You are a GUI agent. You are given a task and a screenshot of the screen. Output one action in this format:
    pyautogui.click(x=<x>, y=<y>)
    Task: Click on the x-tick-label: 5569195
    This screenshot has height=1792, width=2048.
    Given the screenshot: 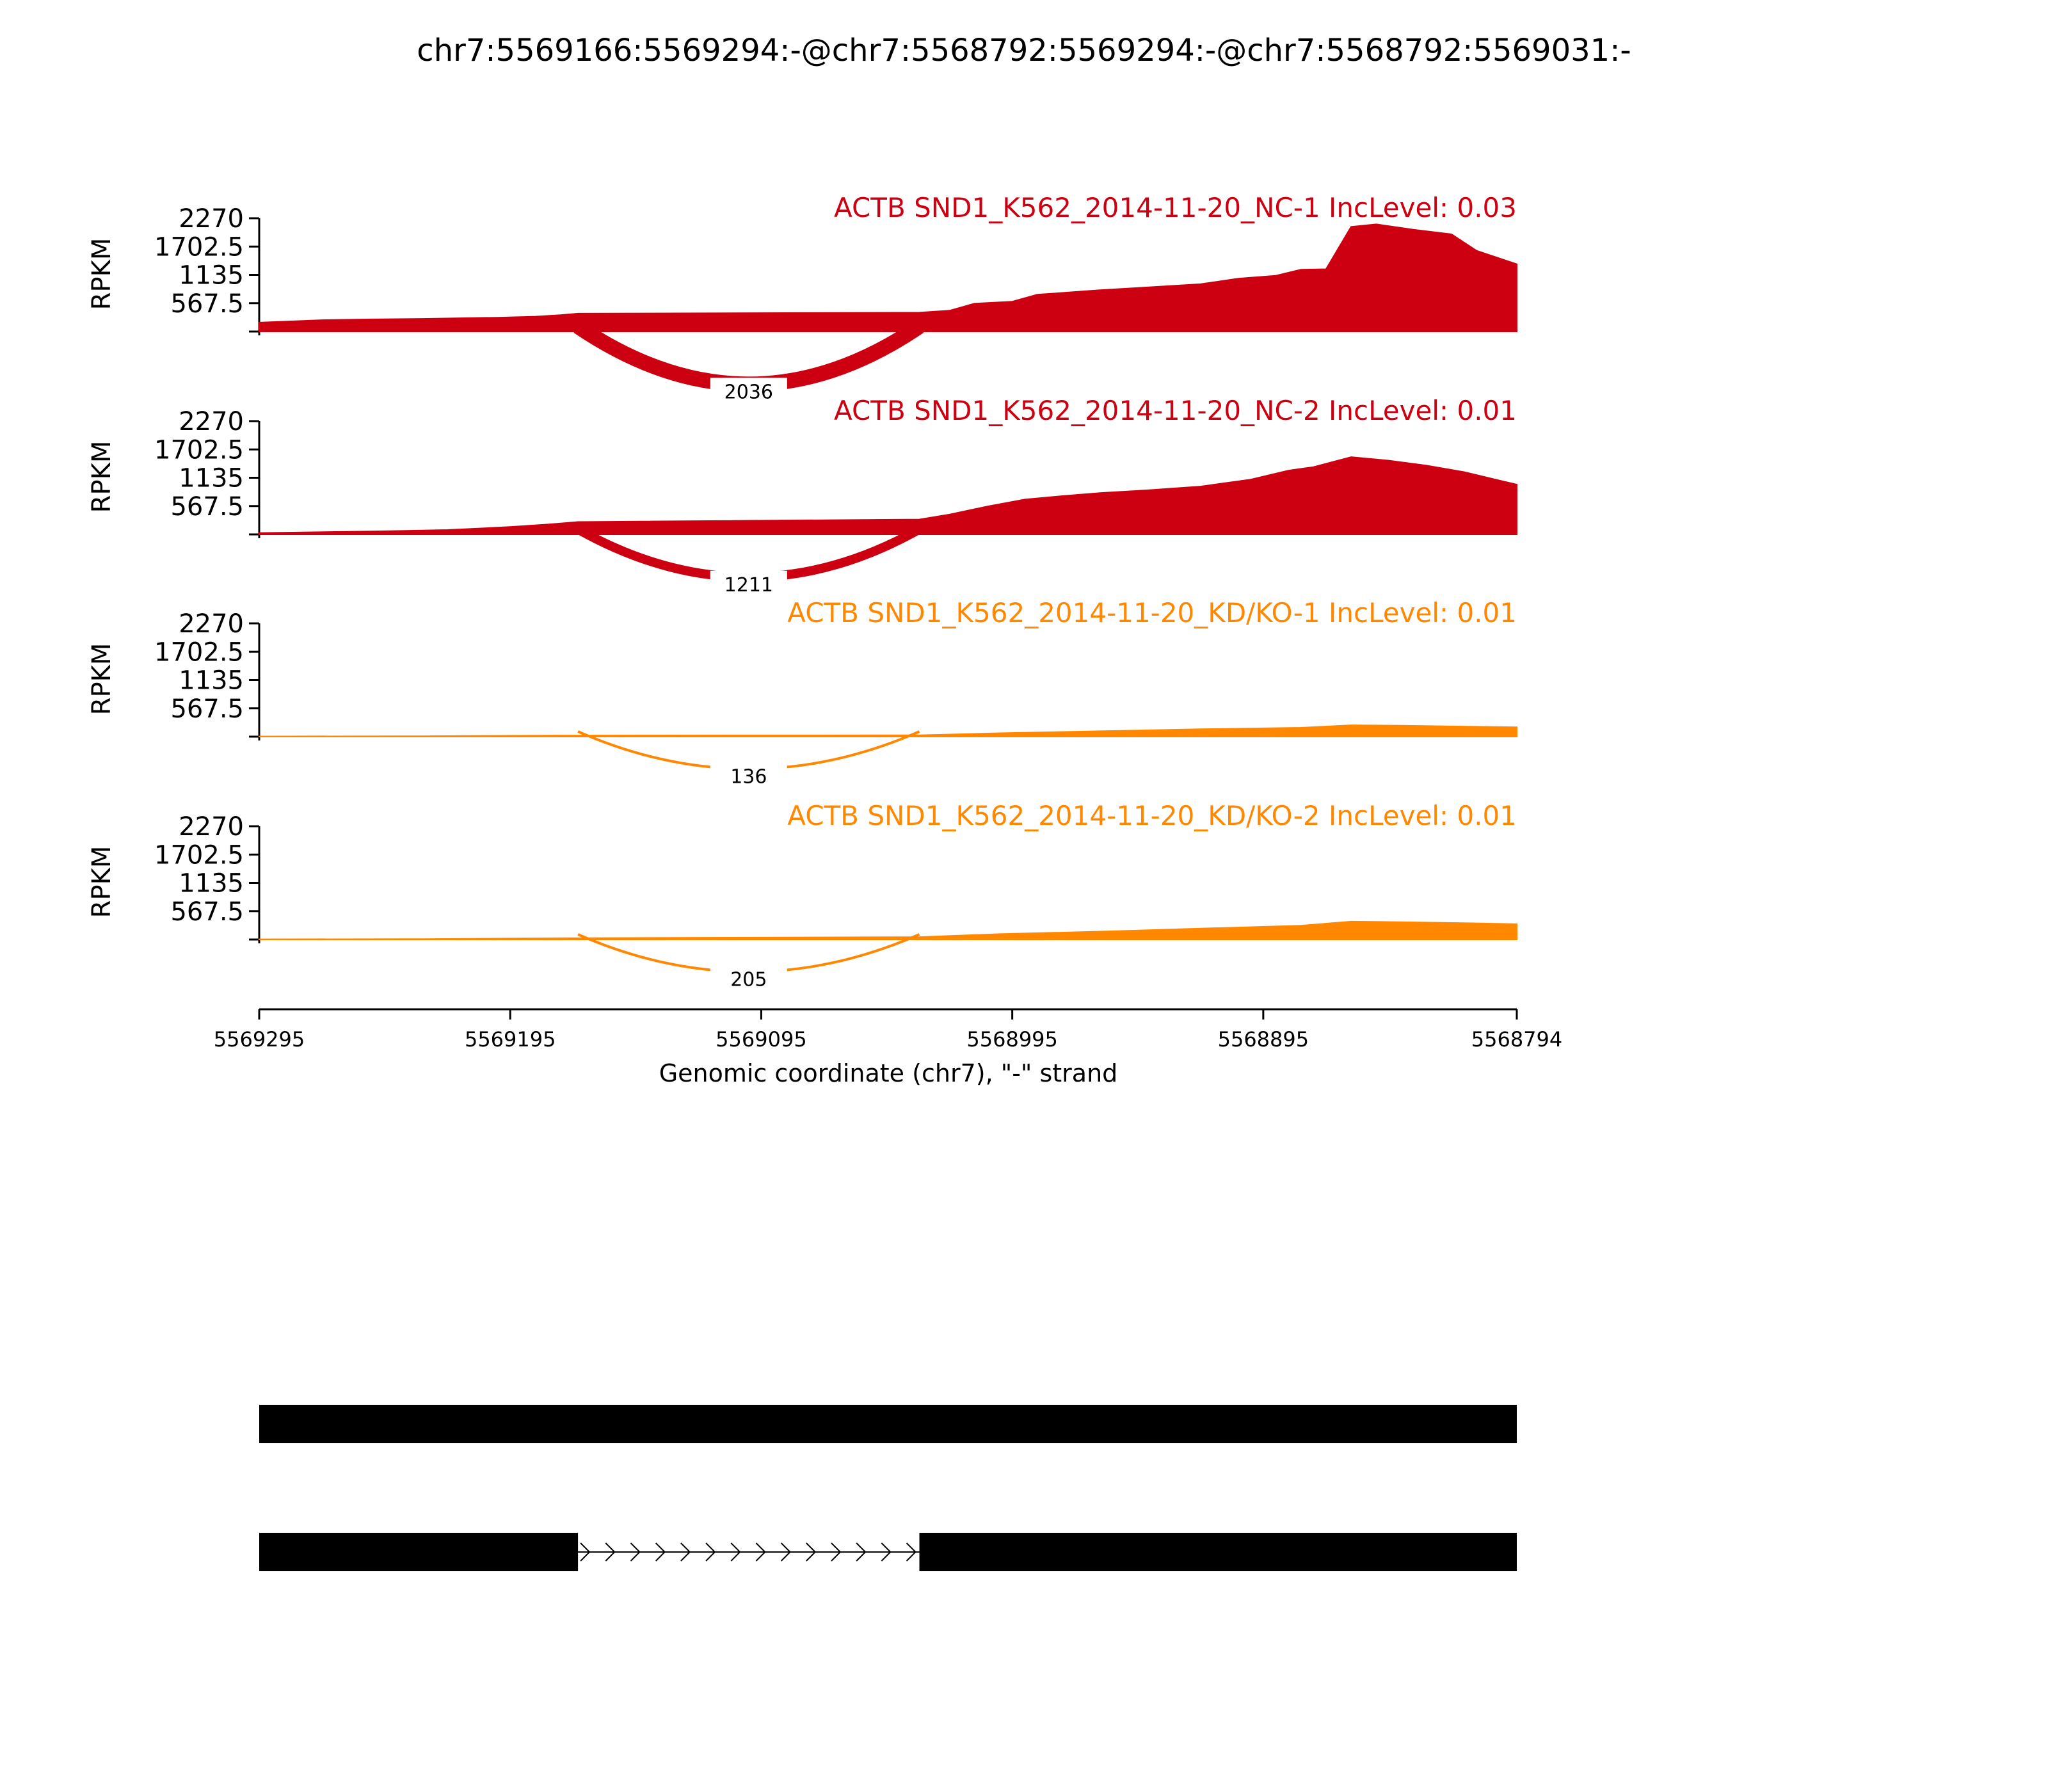 What is the action you would take?
    pyautogui.click(x=510, y=1039)
    